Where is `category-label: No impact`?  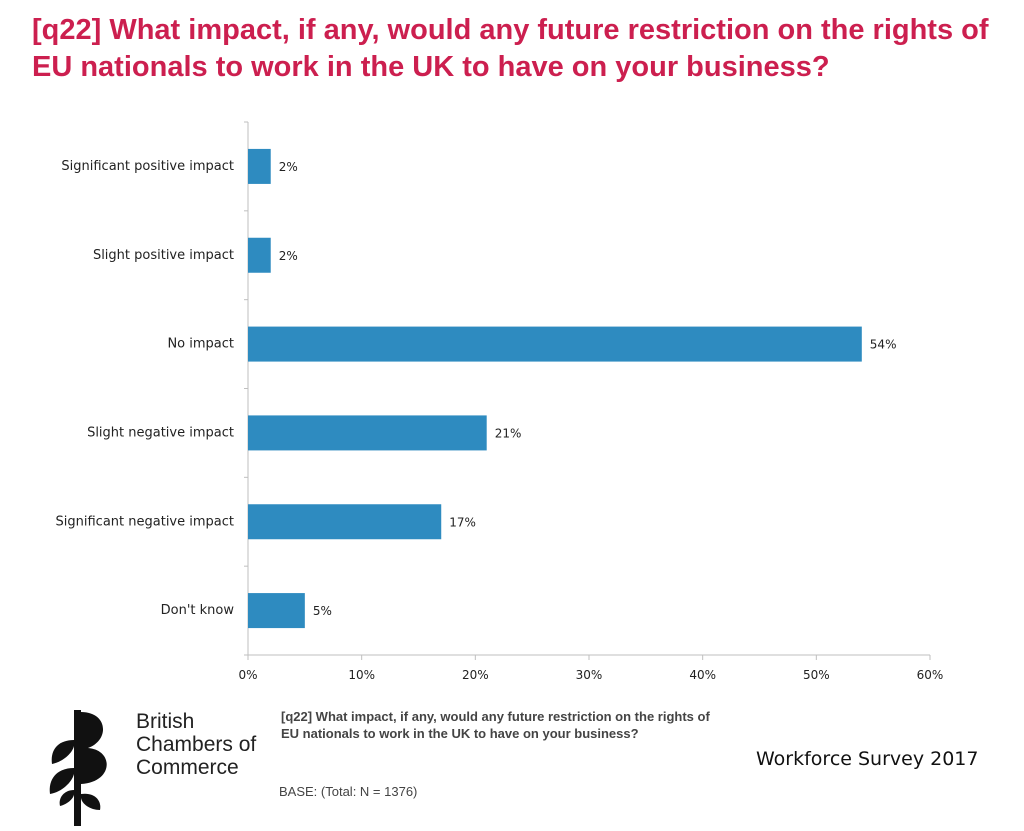
category-label: No impact is located at coordinates (200, 344).